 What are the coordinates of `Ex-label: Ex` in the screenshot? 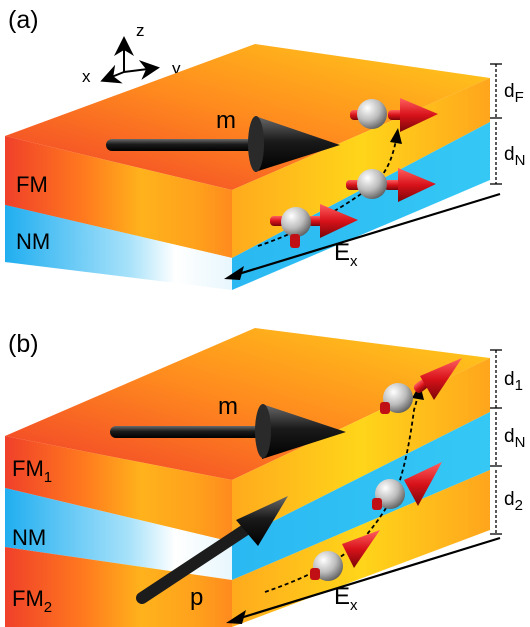 It's located at (346, 254).